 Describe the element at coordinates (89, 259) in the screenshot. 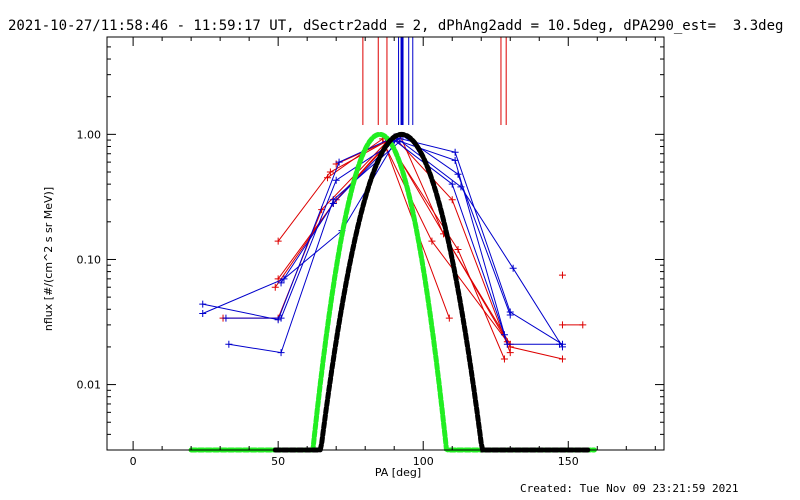

I see `y-tick-label: 0.10` at that location.